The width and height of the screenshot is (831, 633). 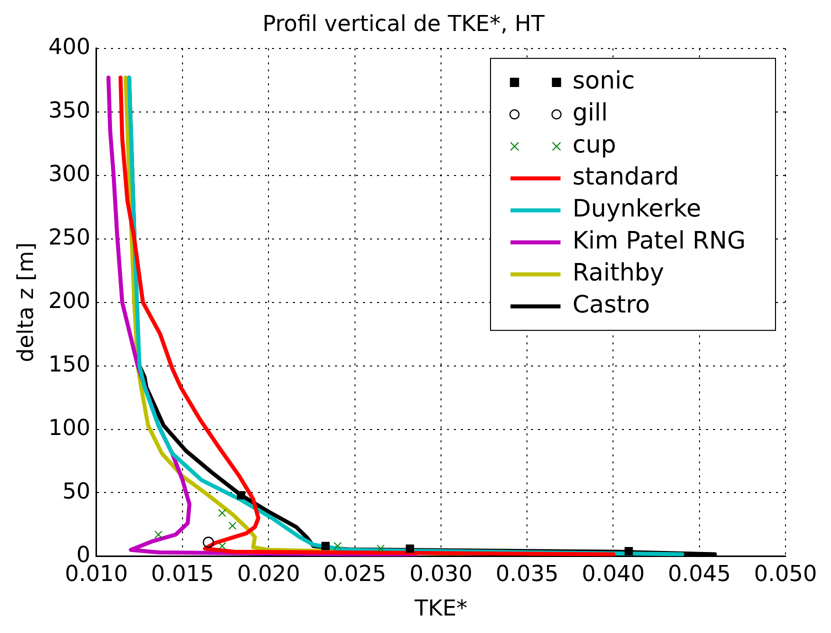 What do you see at coordinates (69, 238) in the screenshot?
I see `y-tick-label: 250` at bounding box center [69, 238].